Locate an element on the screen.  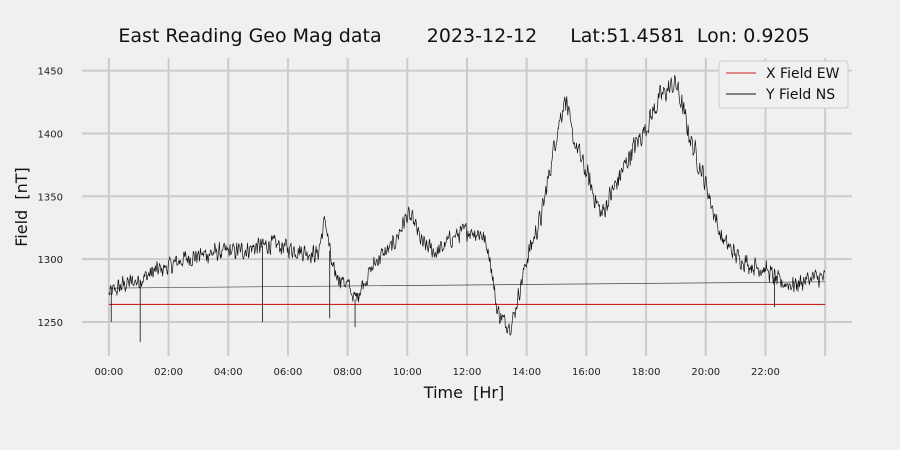
x-tick-label: 22:00 is located at coordinates (765, 372).